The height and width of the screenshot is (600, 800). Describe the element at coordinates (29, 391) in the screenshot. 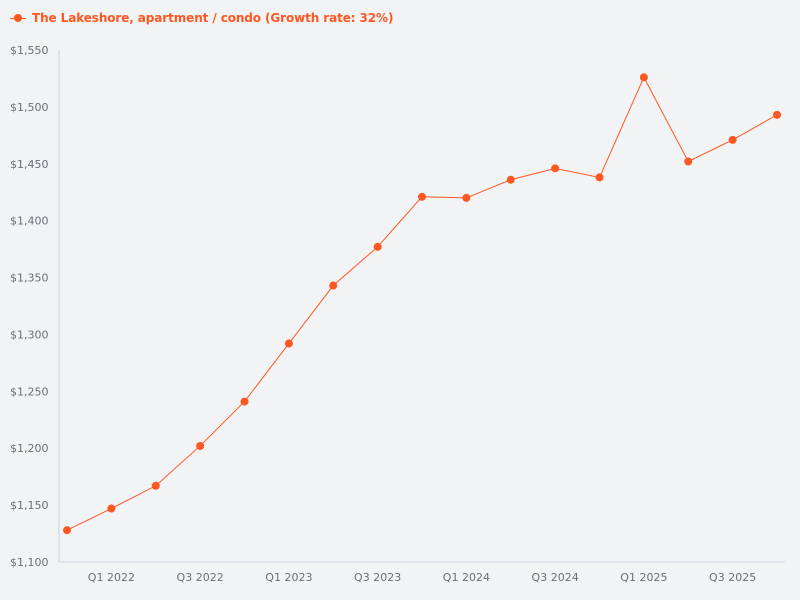

I see `y-tick-label: $1,250` at that location.